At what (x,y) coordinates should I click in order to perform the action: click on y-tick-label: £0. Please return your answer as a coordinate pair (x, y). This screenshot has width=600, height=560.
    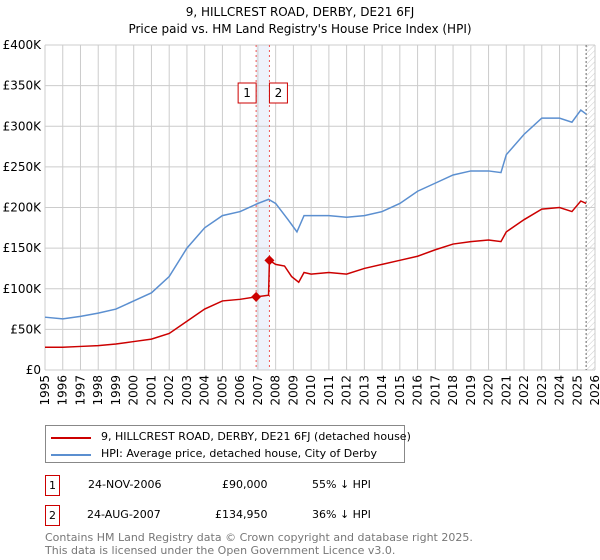
    Looking at the image, I should click on (33, 370).